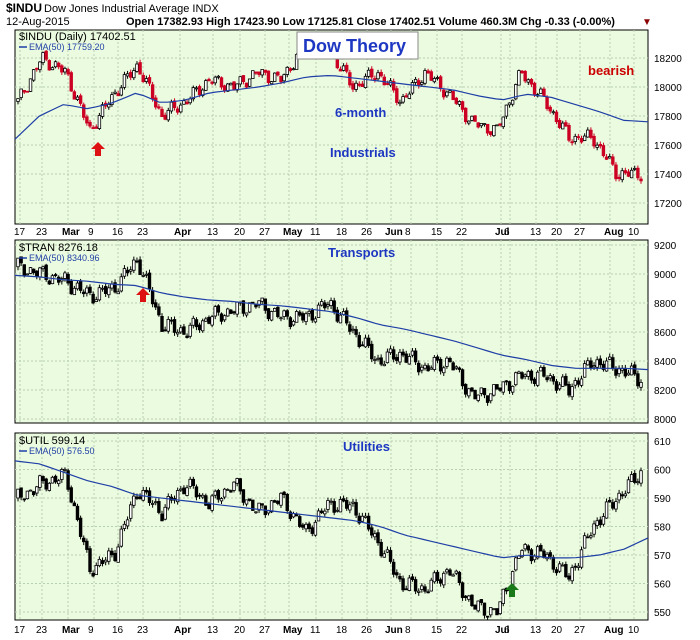 This screenshot has height=640, width=700. Describe the element at coordinates (665, 275) in the screenshot. I see `y-tick-label: 9000` at that location.